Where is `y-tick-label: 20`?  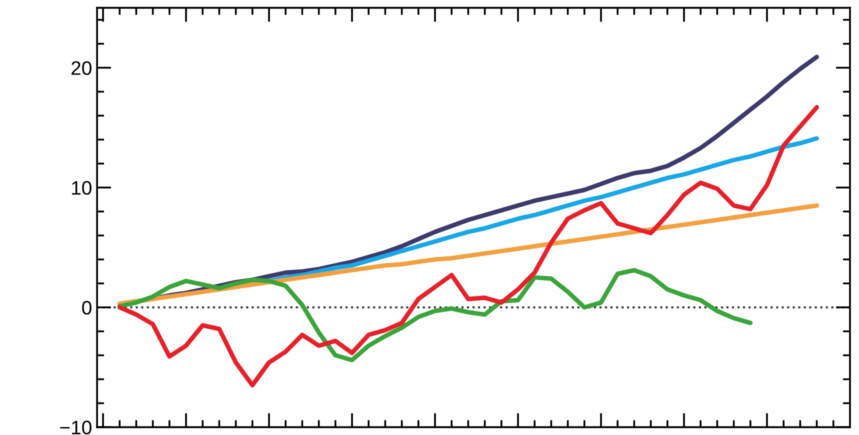
y-tick-label: 20 is located at coordinates (82, 68).